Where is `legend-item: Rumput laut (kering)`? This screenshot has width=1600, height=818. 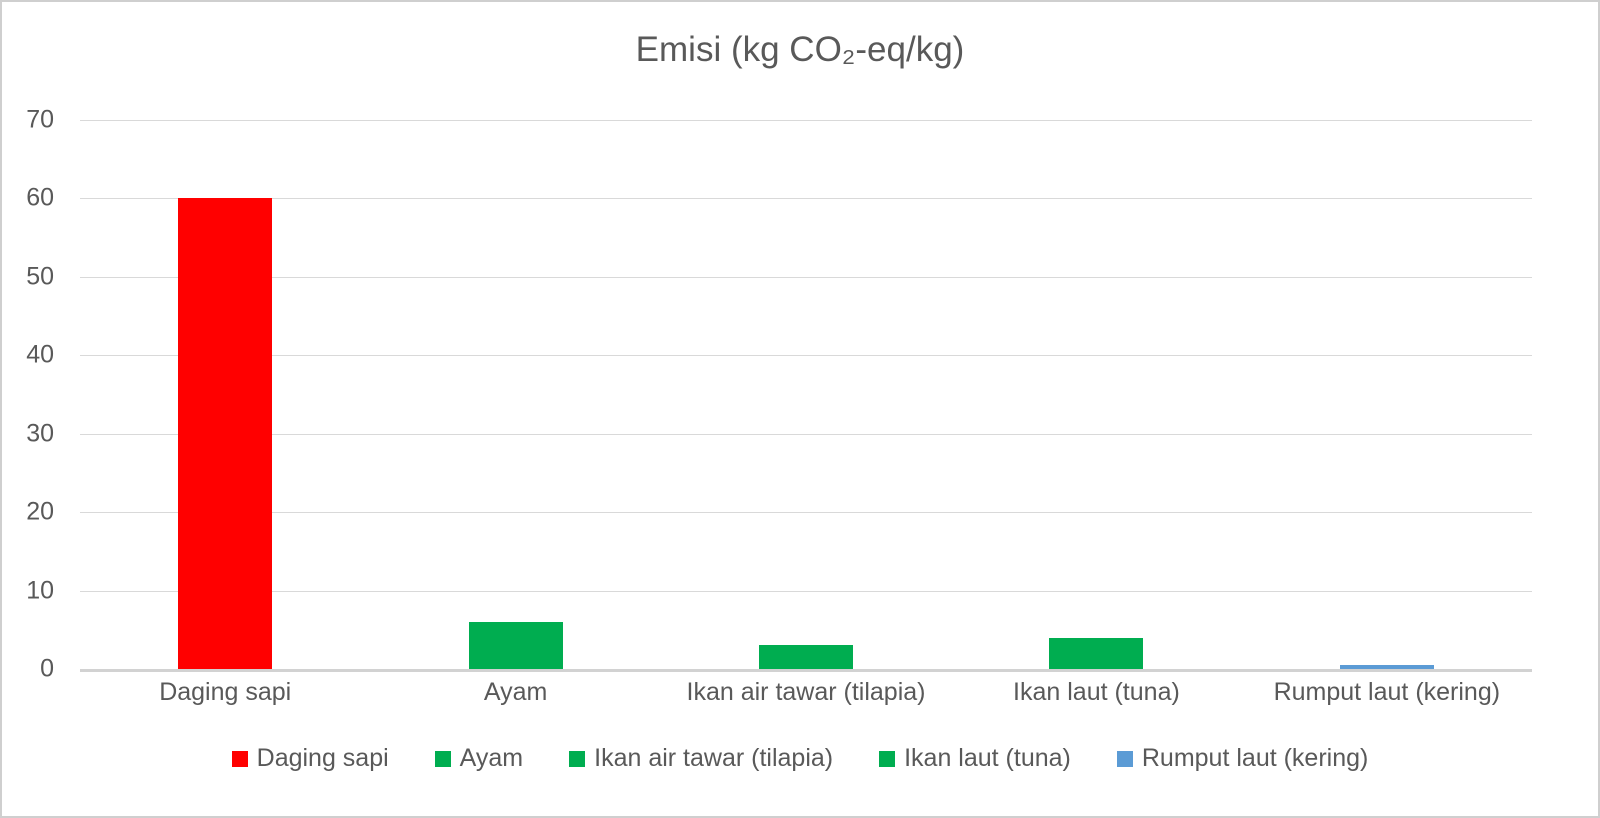
legend-item: Rumput laut (kering) is located at coordinates (1242, 758).